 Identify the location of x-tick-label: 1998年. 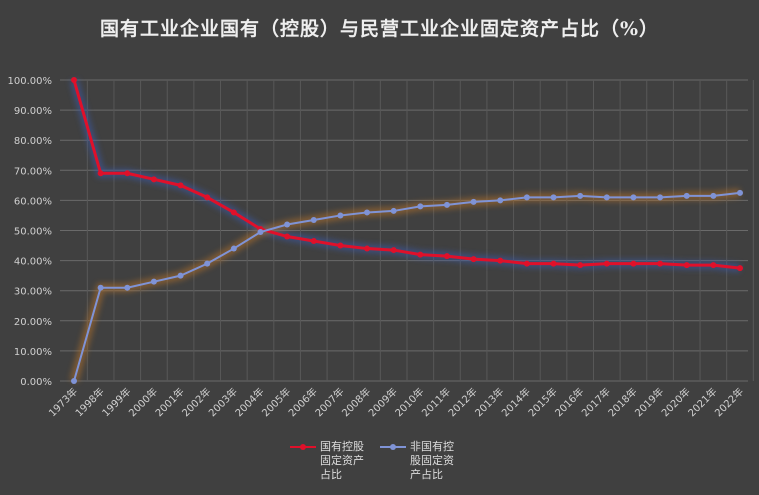
(89, 402).